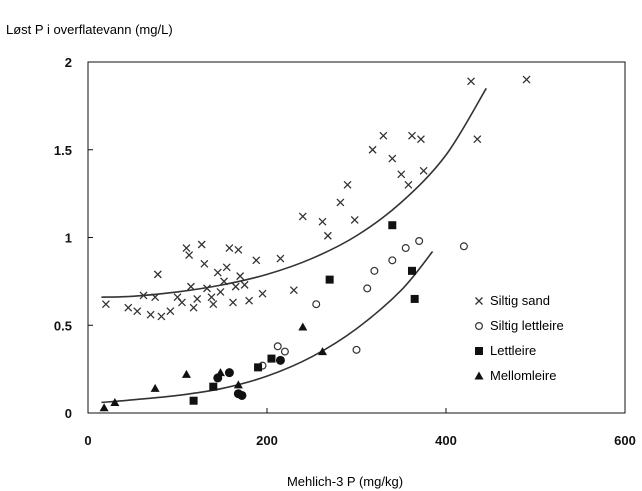  I want to click on legend-label: Siltig lettleire, so click(527, 325).